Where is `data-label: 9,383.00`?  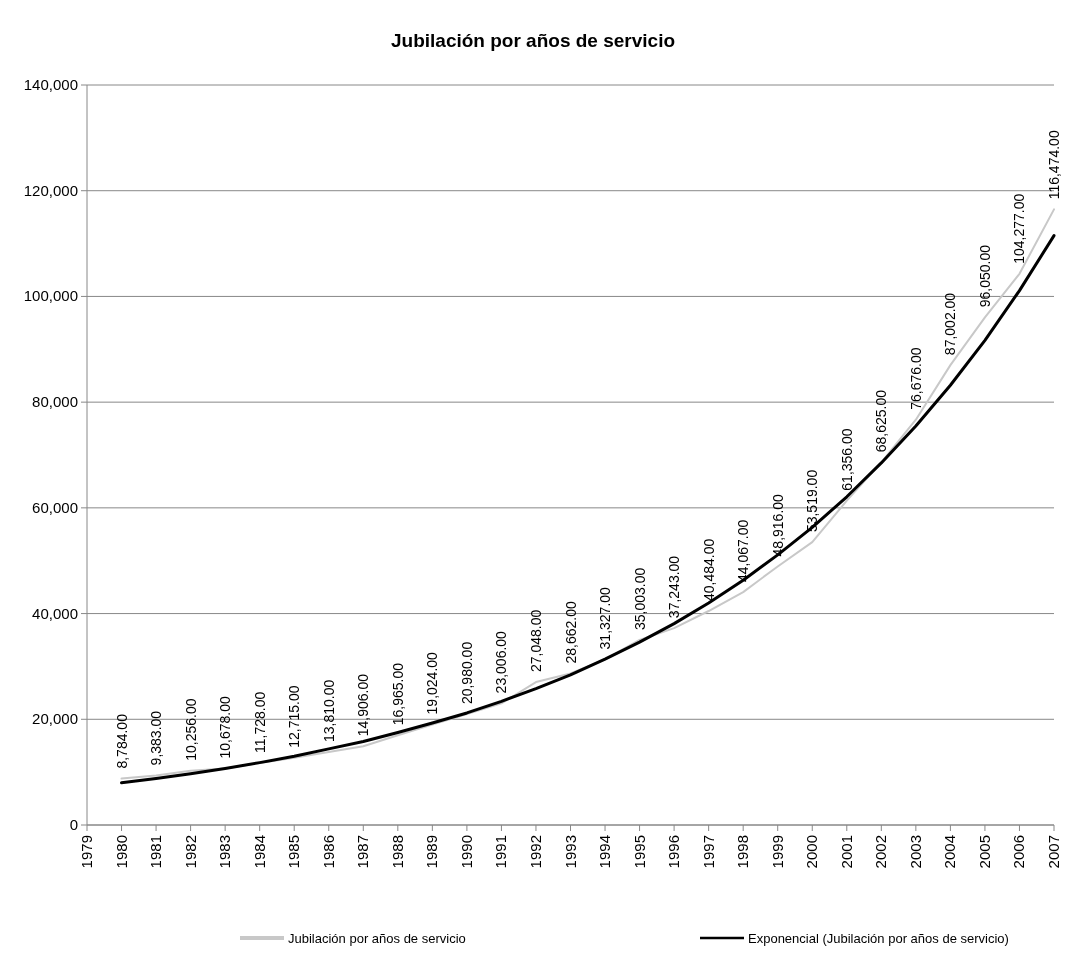 data-label: 9,383.00 is located at coordinates (156, 738).